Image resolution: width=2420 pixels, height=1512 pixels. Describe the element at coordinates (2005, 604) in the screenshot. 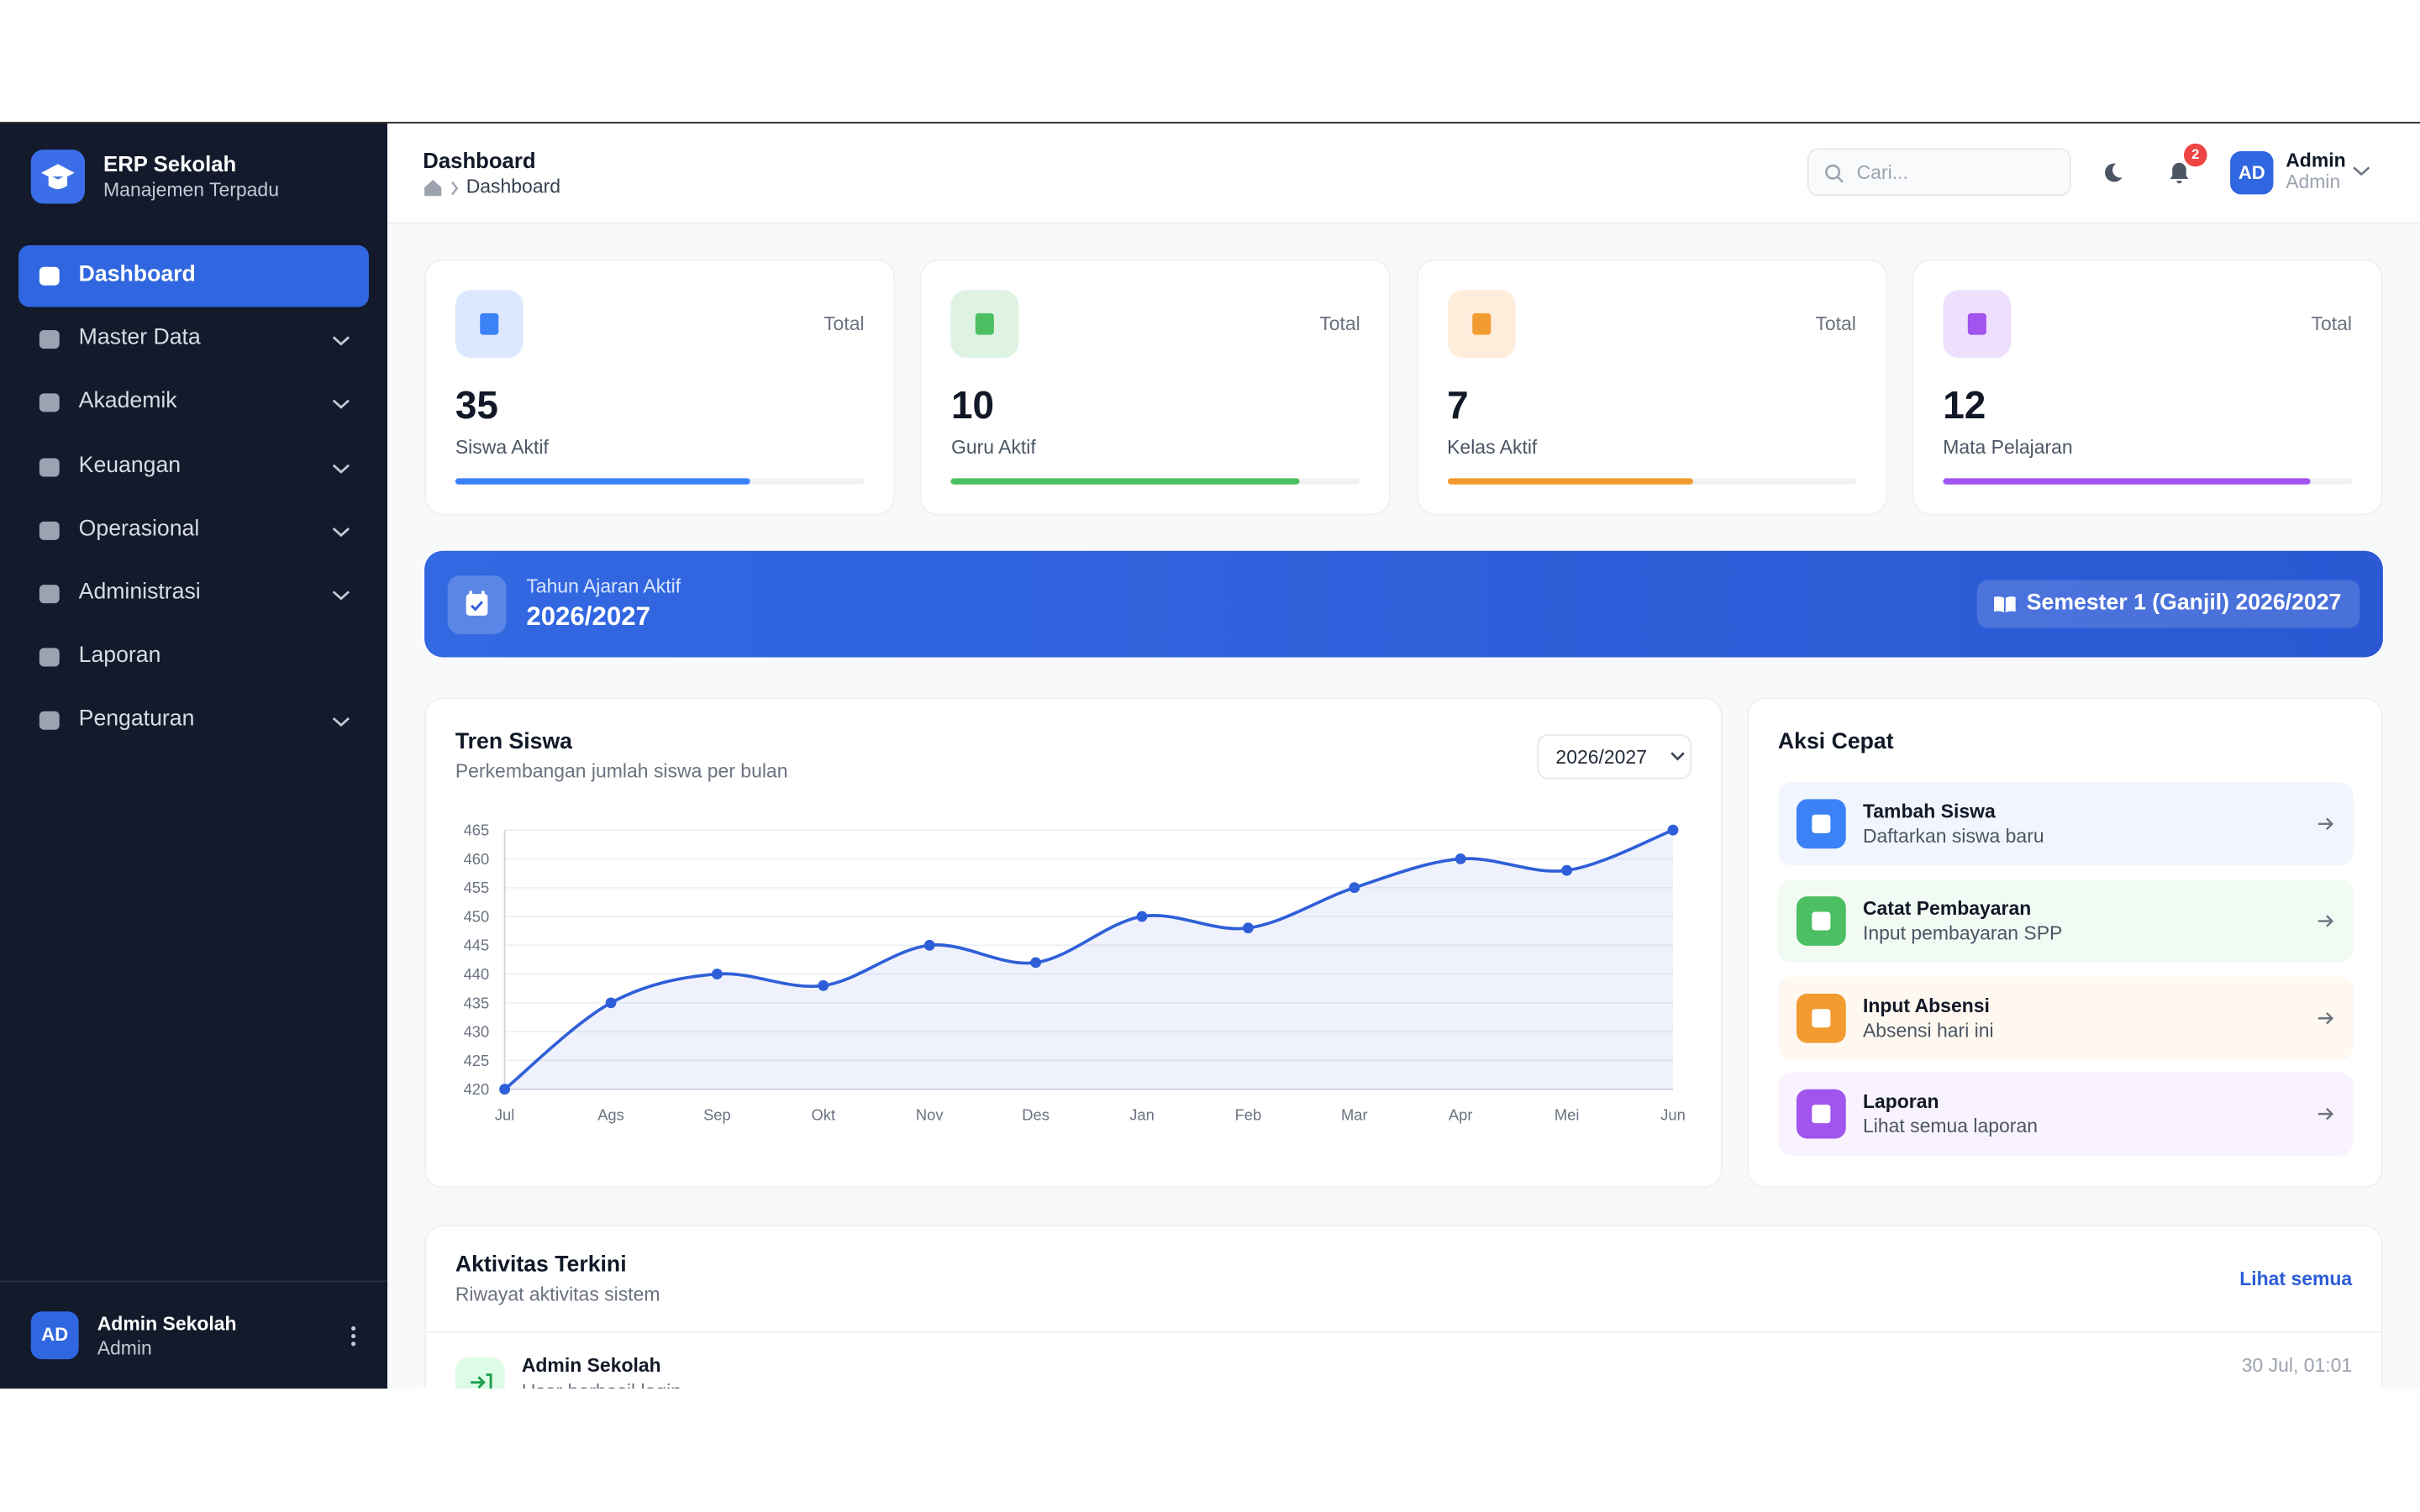

I see `book-icon` at that location.